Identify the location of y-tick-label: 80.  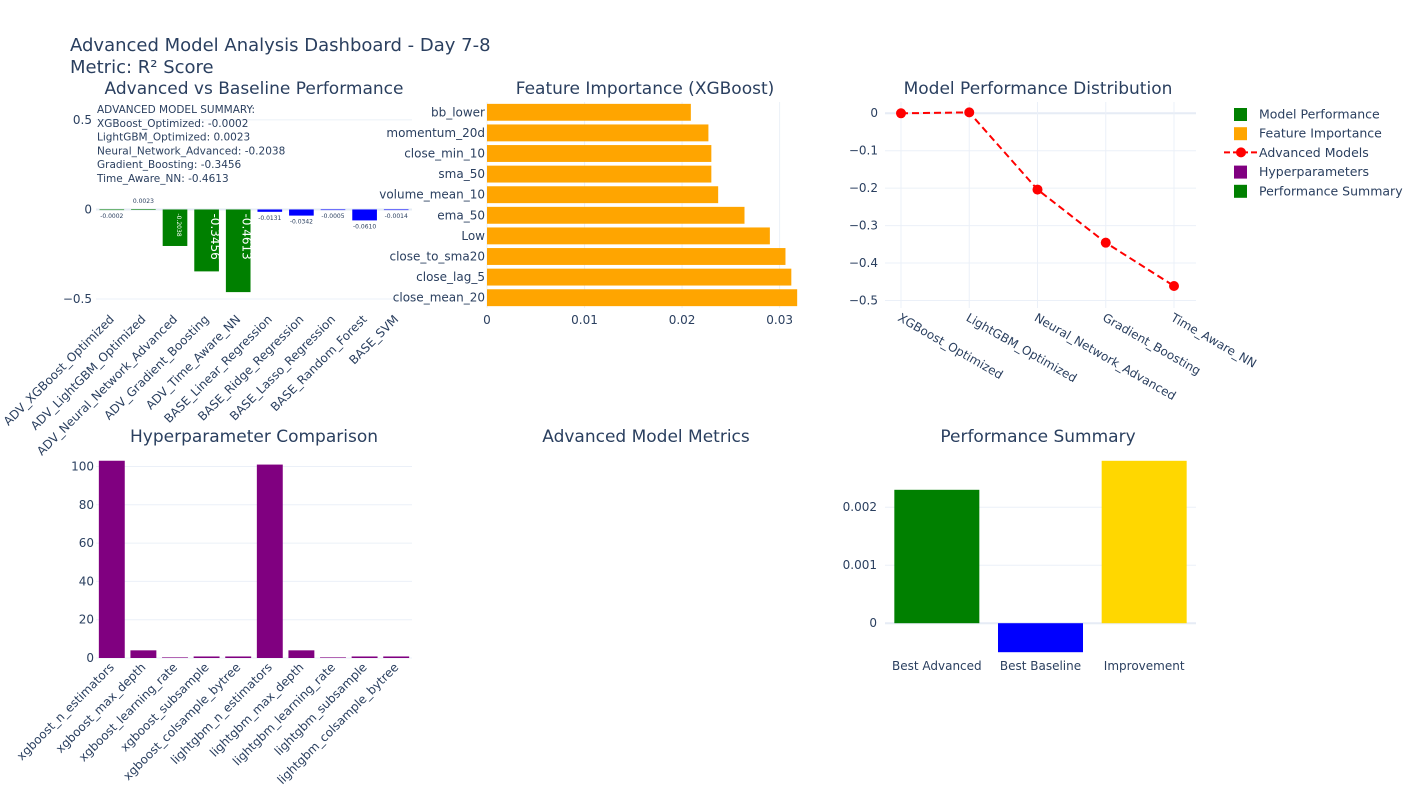
(86, 505).